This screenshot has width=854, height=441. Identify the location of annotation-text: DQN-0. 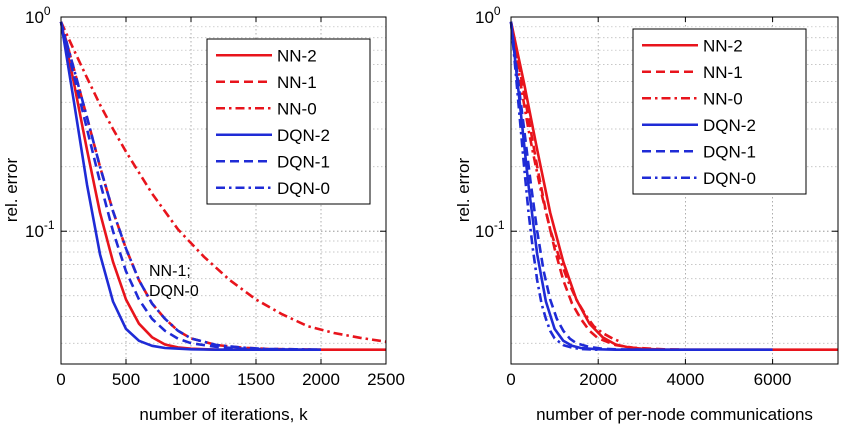
(174, 291).